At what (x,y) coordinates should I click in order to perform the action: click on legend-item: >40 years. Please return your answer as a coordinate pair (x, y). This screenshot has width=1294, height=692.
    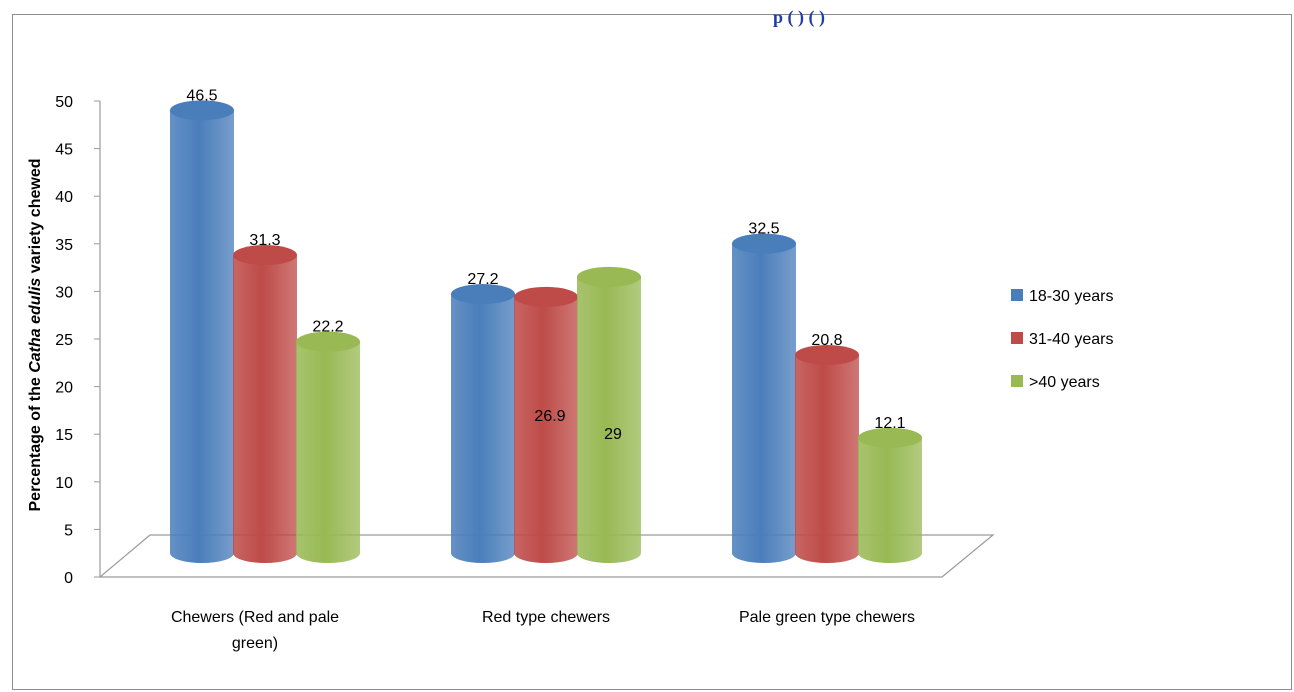
    Looking at the image, I should click on (1064, 382).